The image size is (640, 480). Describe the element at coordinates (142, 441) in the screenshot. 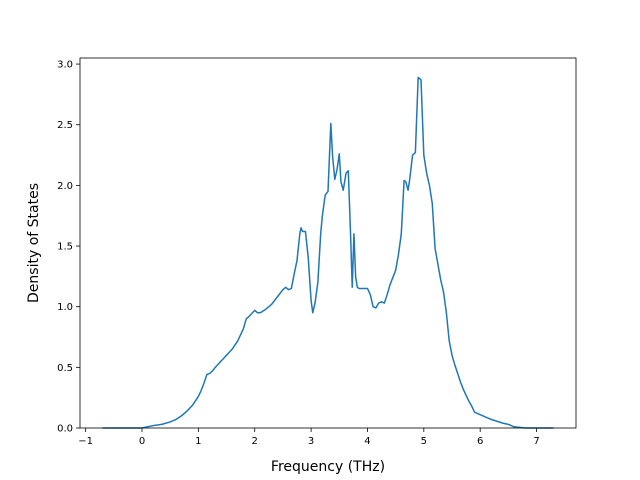

I see `x-tick-label: 0` at that location.